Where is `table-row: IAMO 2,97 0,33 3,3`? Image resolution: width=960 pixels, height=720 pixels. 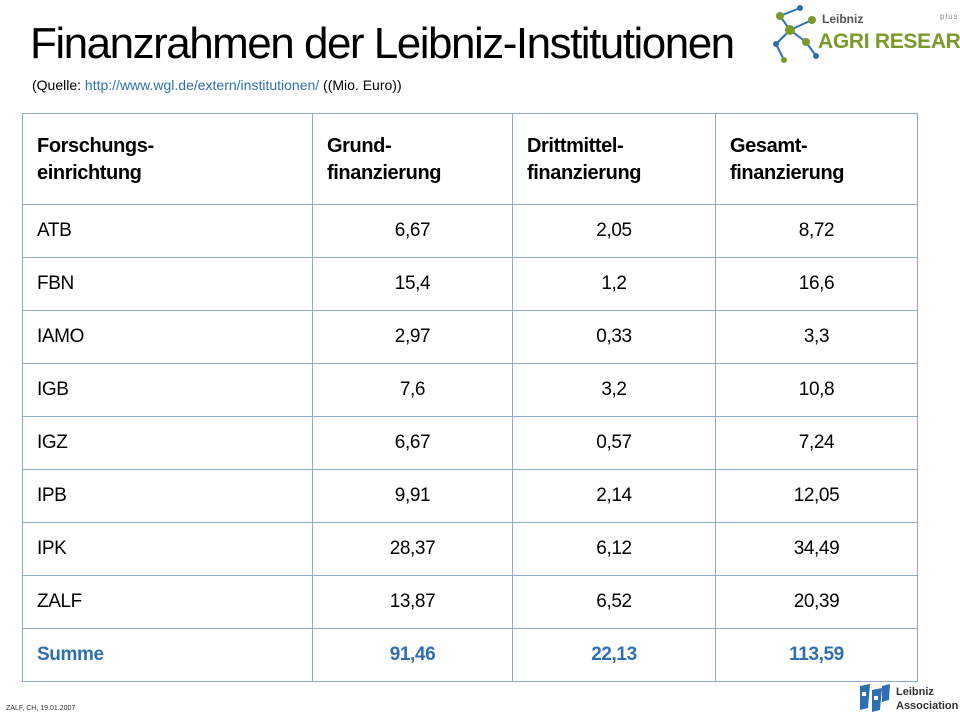
table-row: IAMO 2,97 0,33 3,3 is located at coordinates (470, 337).